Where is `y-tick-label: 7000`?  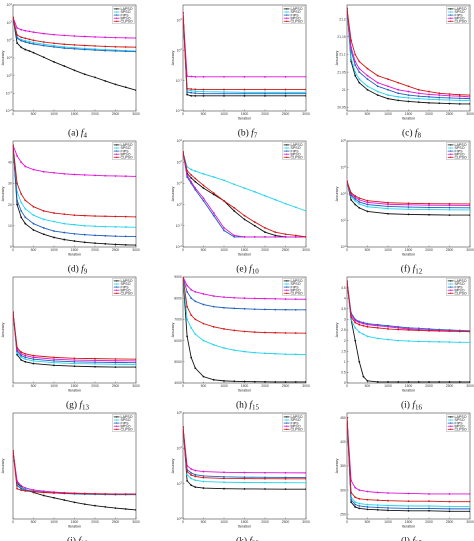 y-tick-label: 7000 is located at coordinates (178, 320).